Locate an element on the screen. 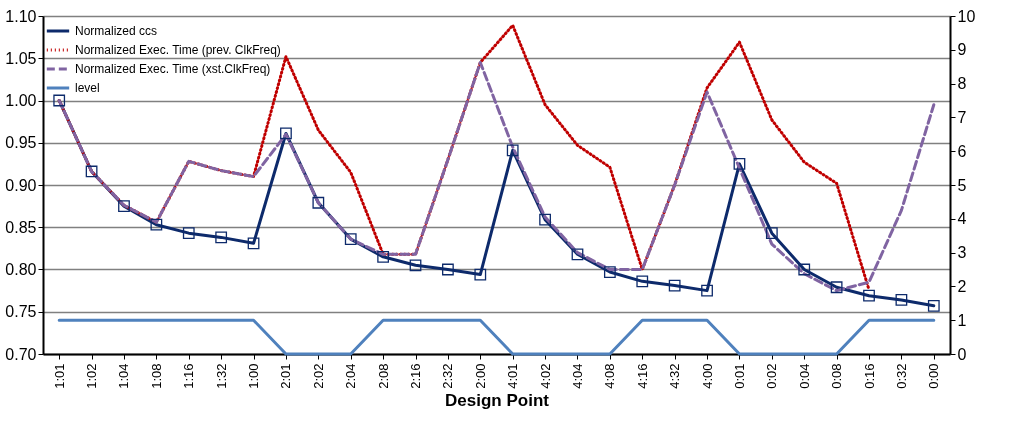 This screenshot has height=435, width=1012. y-tick-label: 0.75 is located at coordinates (21, 312).